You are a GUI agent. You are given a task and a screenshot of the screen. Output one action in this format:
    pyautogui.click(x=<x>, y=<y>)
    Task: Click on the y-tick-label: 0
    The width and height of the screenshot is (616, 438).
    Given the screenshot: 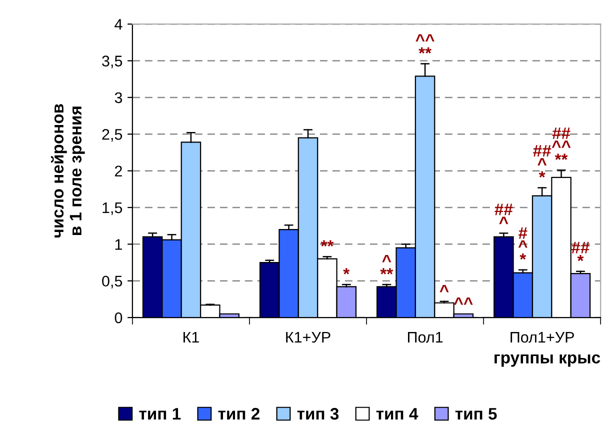 What is the action you would take?
    pyautogui.click(x=118, y=318)
    